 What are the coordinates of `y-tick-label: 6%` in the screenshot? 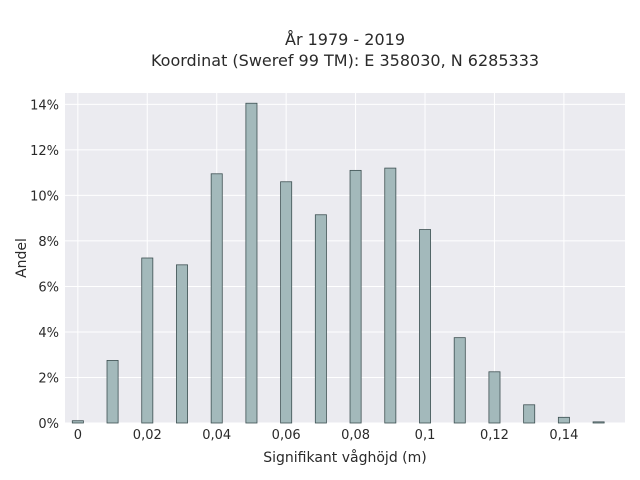 It's located at (48, 287).